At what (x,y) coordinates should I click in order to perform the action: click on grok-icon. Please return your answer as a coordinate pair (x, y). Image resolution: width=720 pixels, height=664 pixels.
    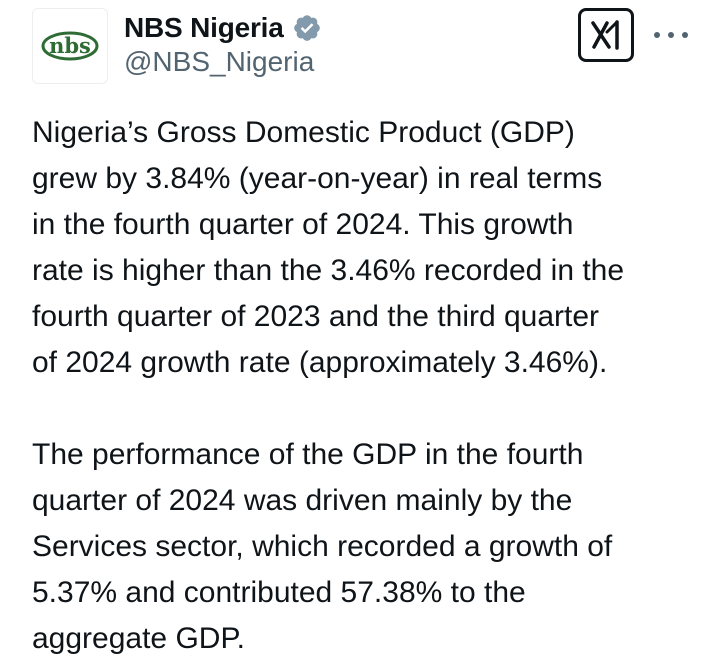
    Looking at the image, I should click on (605, 35).